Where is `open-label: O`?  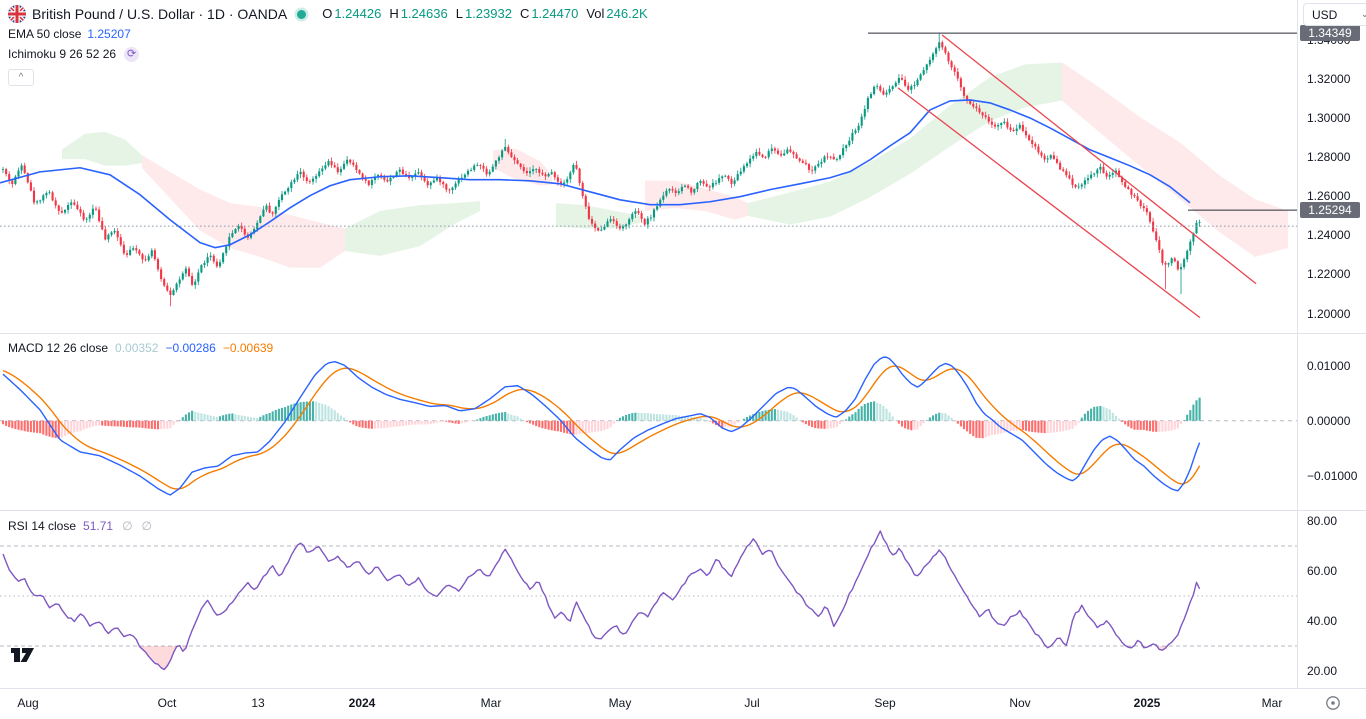 open-label: O is located at coordinates (327, 13).